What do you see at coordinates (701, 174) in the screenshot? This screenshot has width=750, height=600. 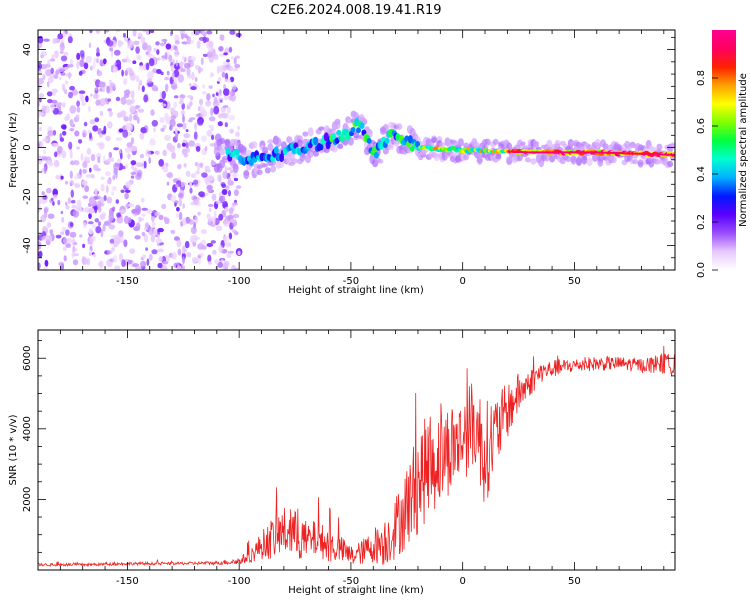 I see `colorbar-tick-label: 0.4` at bounding box center [701, 174].